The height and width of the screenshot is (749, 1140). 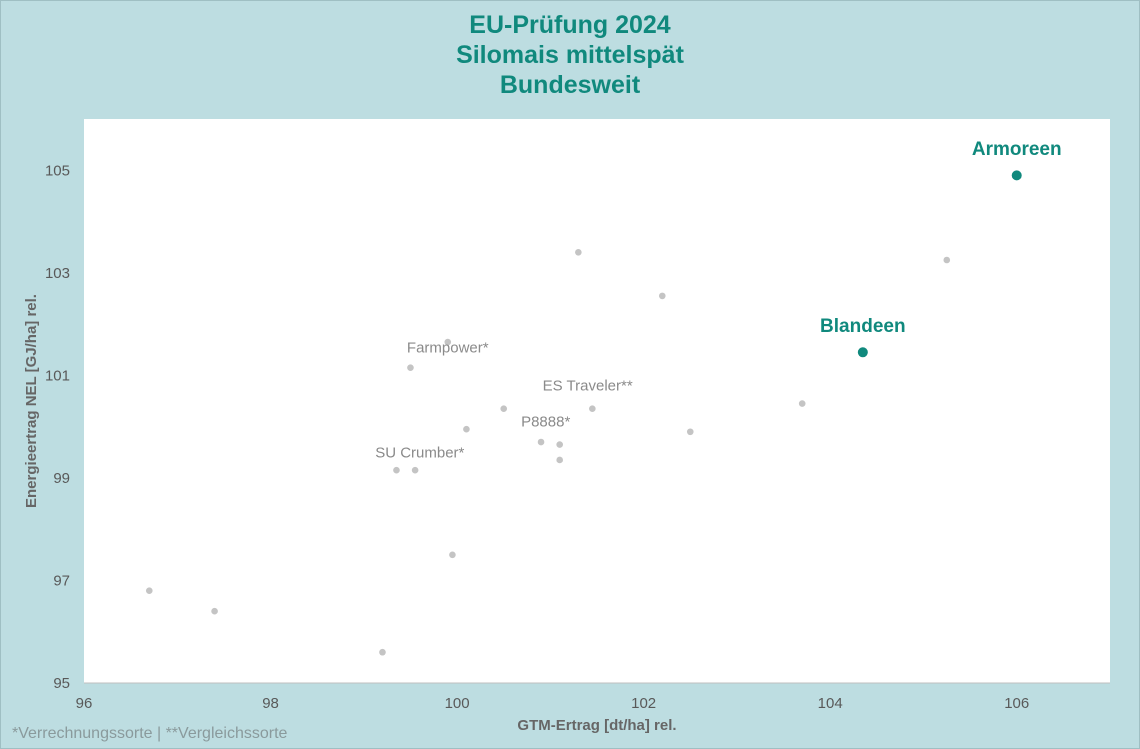 What do you see at coordinates (830, 703) in the screenshot?
I see `x-tick-label: 104` at bounding box center [830, 703].